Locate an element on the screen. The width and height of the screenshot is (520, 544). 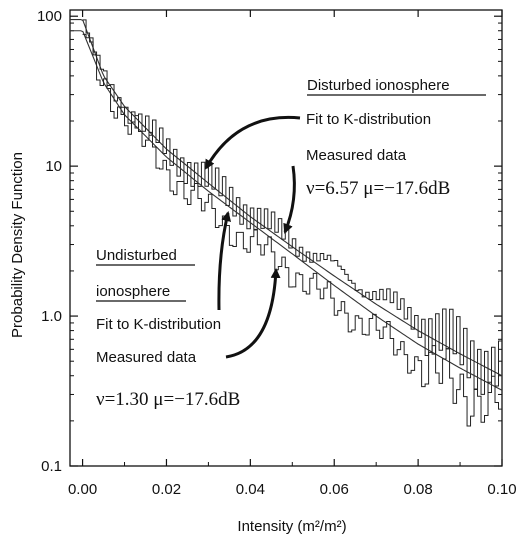
annotation-undisturbed-params: ν=1.30 μ=−17.6dB is located at coordinates (168, 399).